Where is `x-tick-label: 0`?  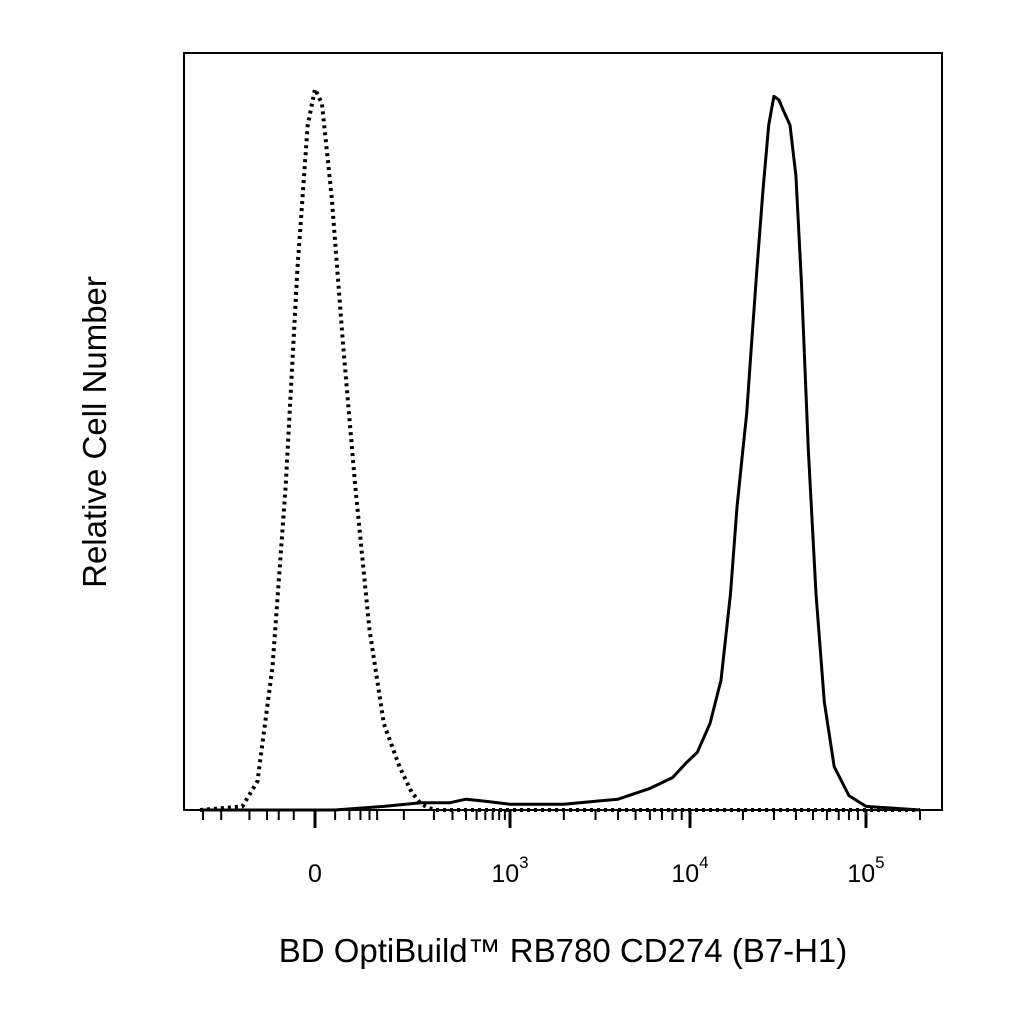
x-tick-label: 0 is located at coordinates (315, 874).